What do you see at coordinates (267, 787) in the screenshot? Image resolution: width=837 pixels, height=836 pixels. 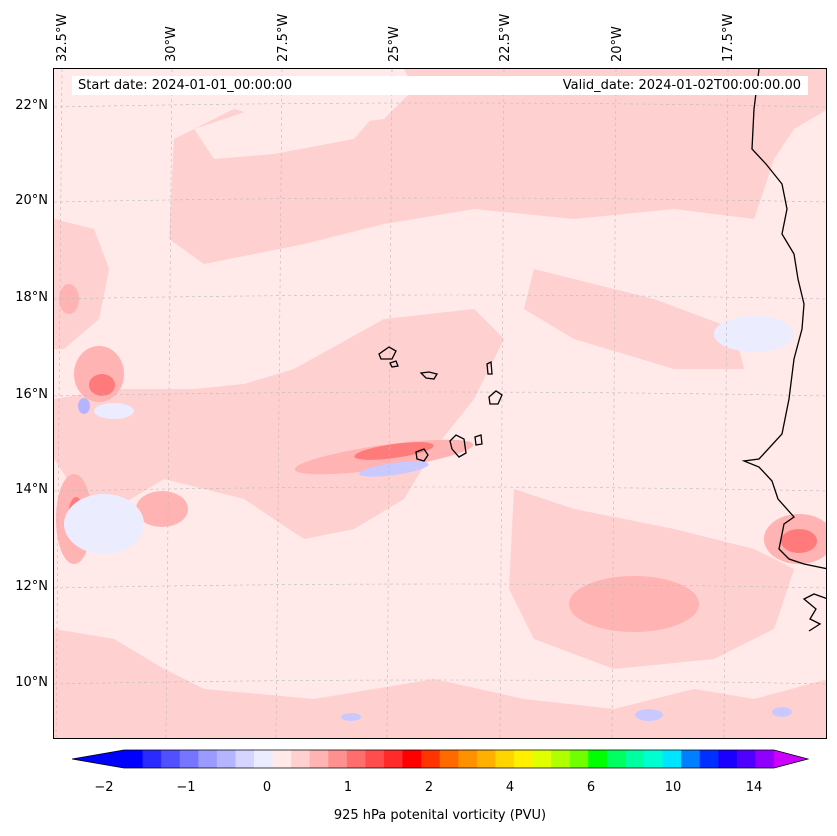 I see `colorbar-tick-label: 0` at bounding box center [267, 787].